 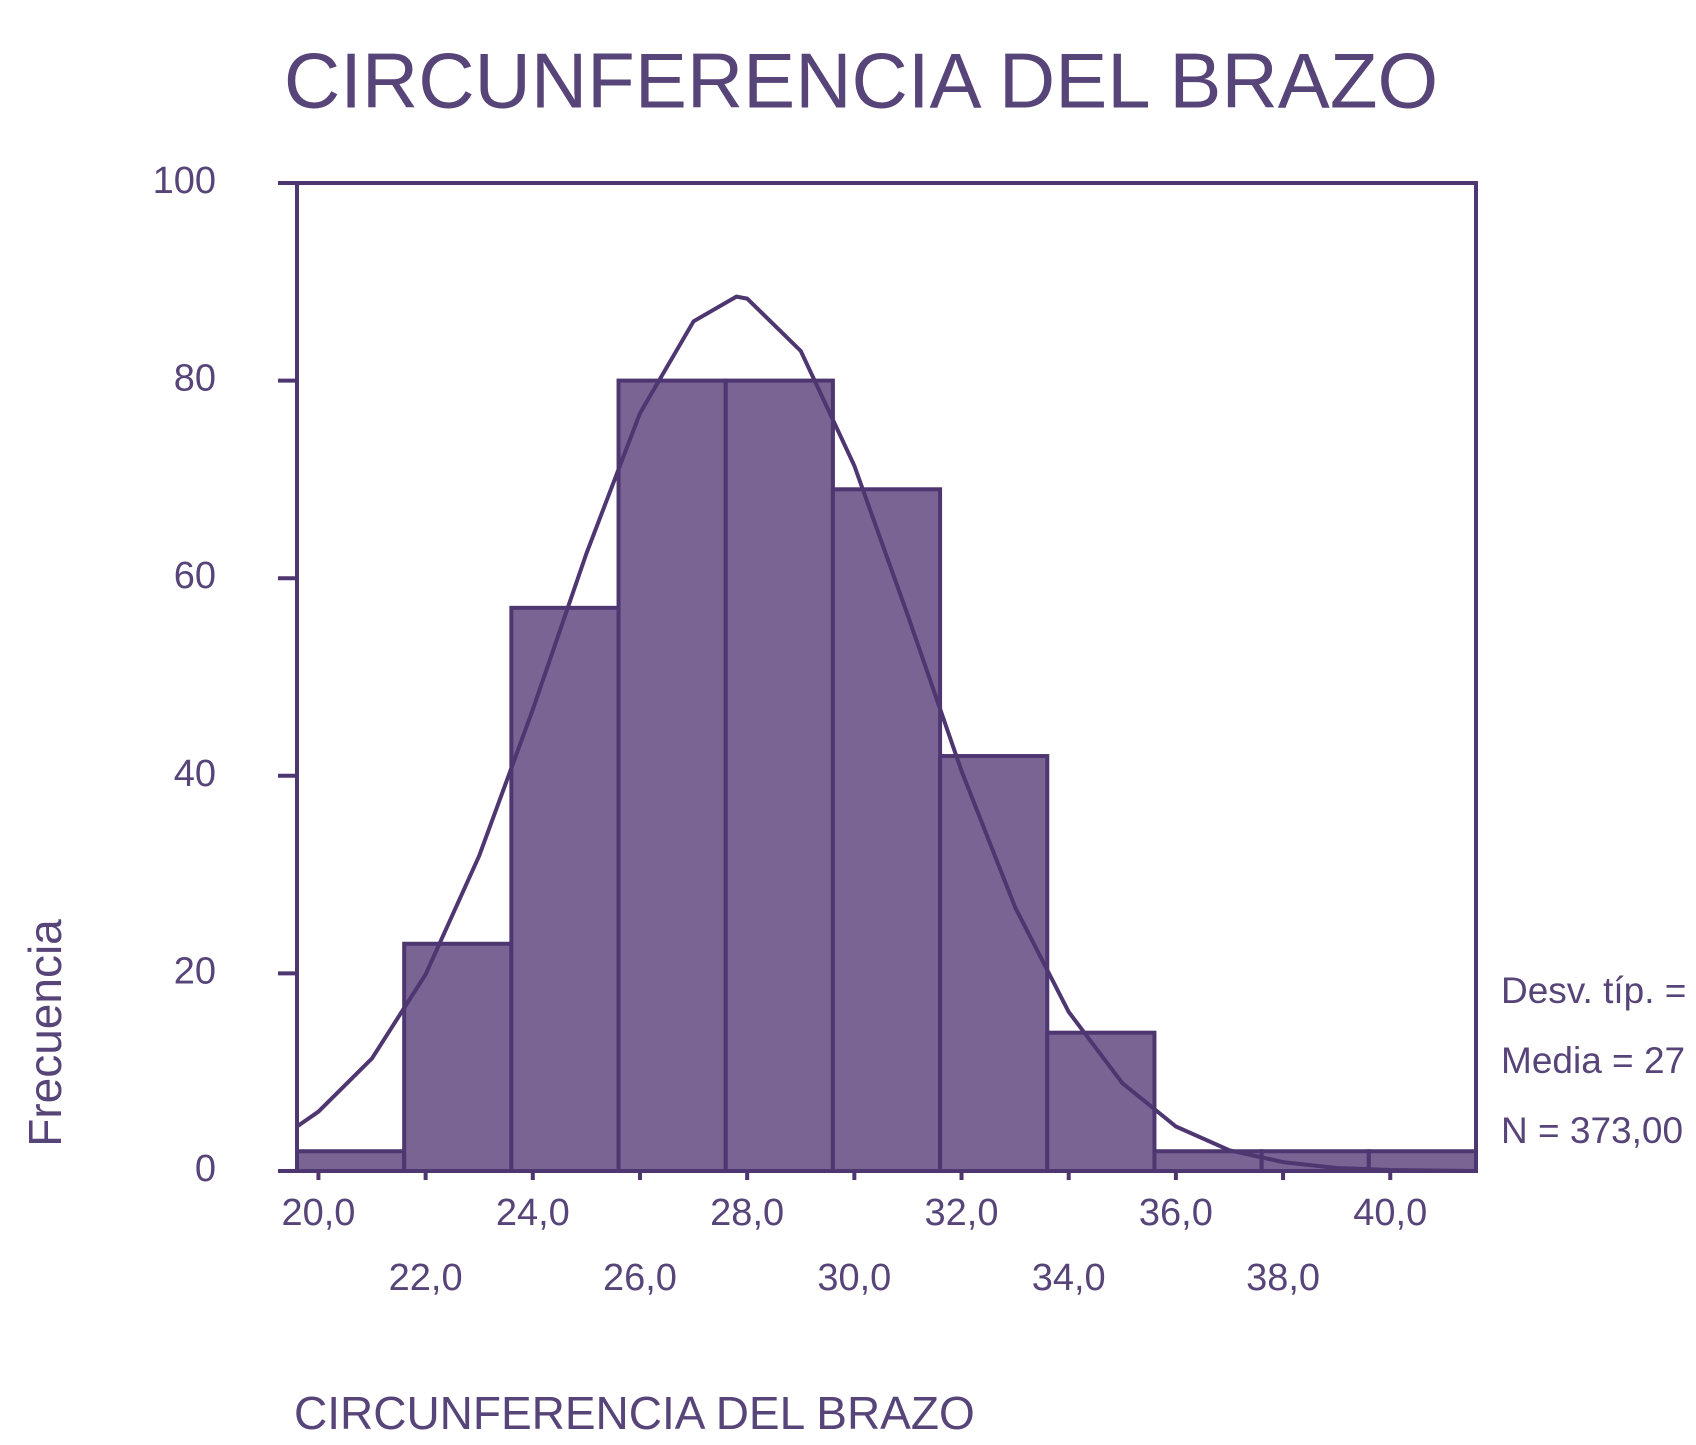 What do you see at coordinates (1592, 1130) in the screenshot?
I see `stat-label: N = 373,00` at bounding box center [1592, 1130].